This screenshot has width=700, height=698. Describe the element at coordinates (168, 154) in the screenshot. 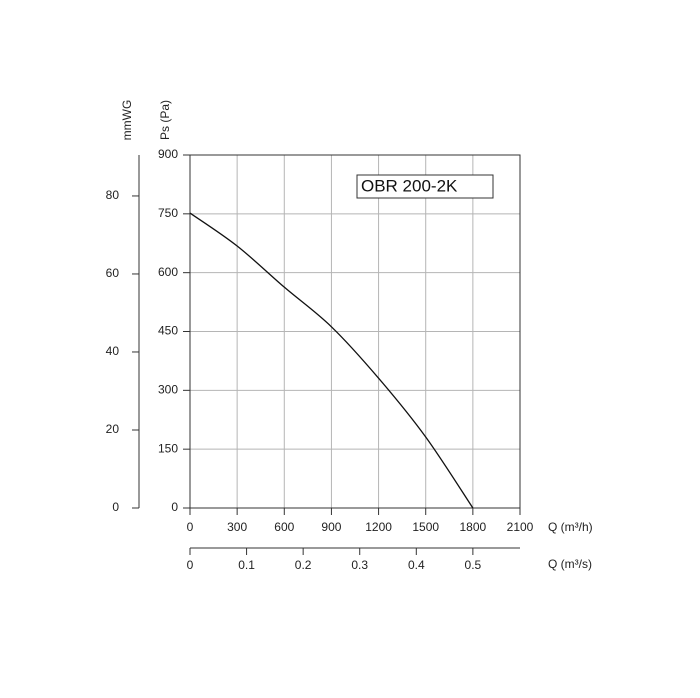

I see `y-tick-label: 900` at that location.